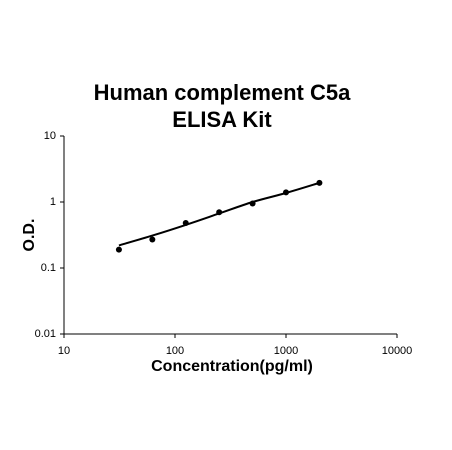  I want to click on x-axis-label: Concentration(pg/ml), so click(232, 366).